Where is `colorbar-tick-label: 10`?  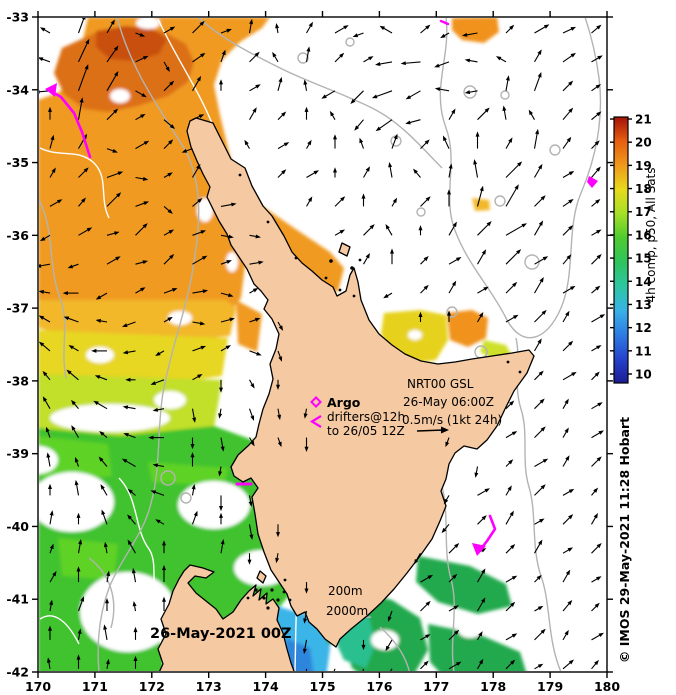
colorbar-tick-label: 10 is located at coordinates (643, 375).